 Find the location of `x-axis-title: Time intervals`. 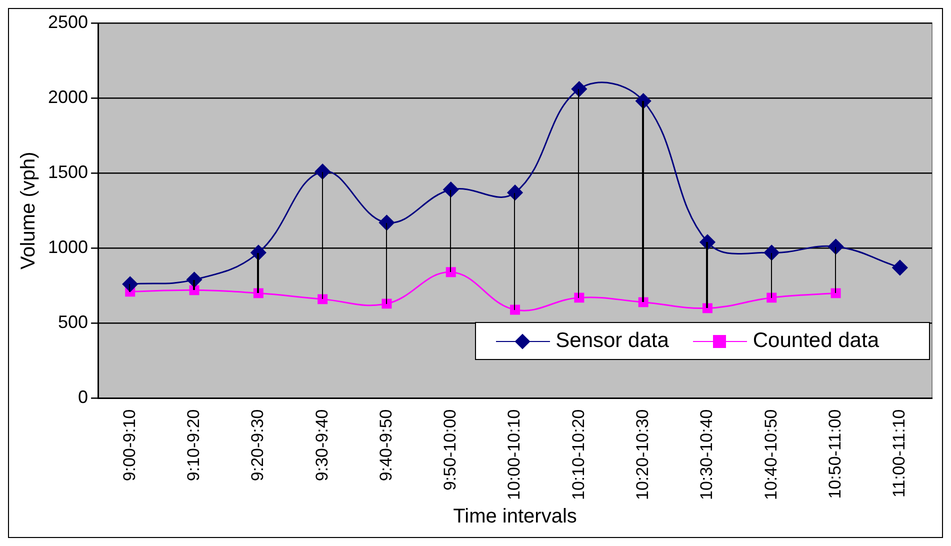

x-axis-title: Time intervals is located at coordinates (515, 517).